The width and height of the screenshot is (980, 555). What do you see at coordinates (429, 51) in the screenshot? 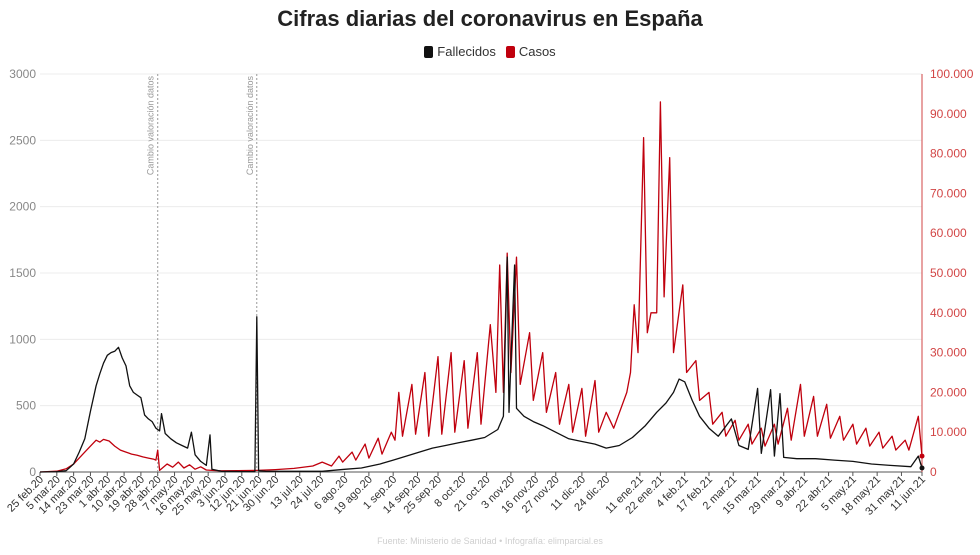
I see `legend-swatch-fallecidos` at bounding box center [429, 51].